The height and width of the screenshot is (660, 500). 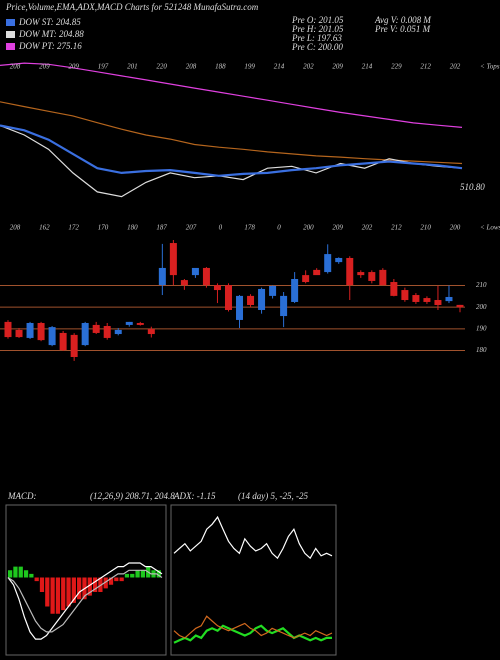 I want to click on bottom-label: 162, so click(x=44, y=228).